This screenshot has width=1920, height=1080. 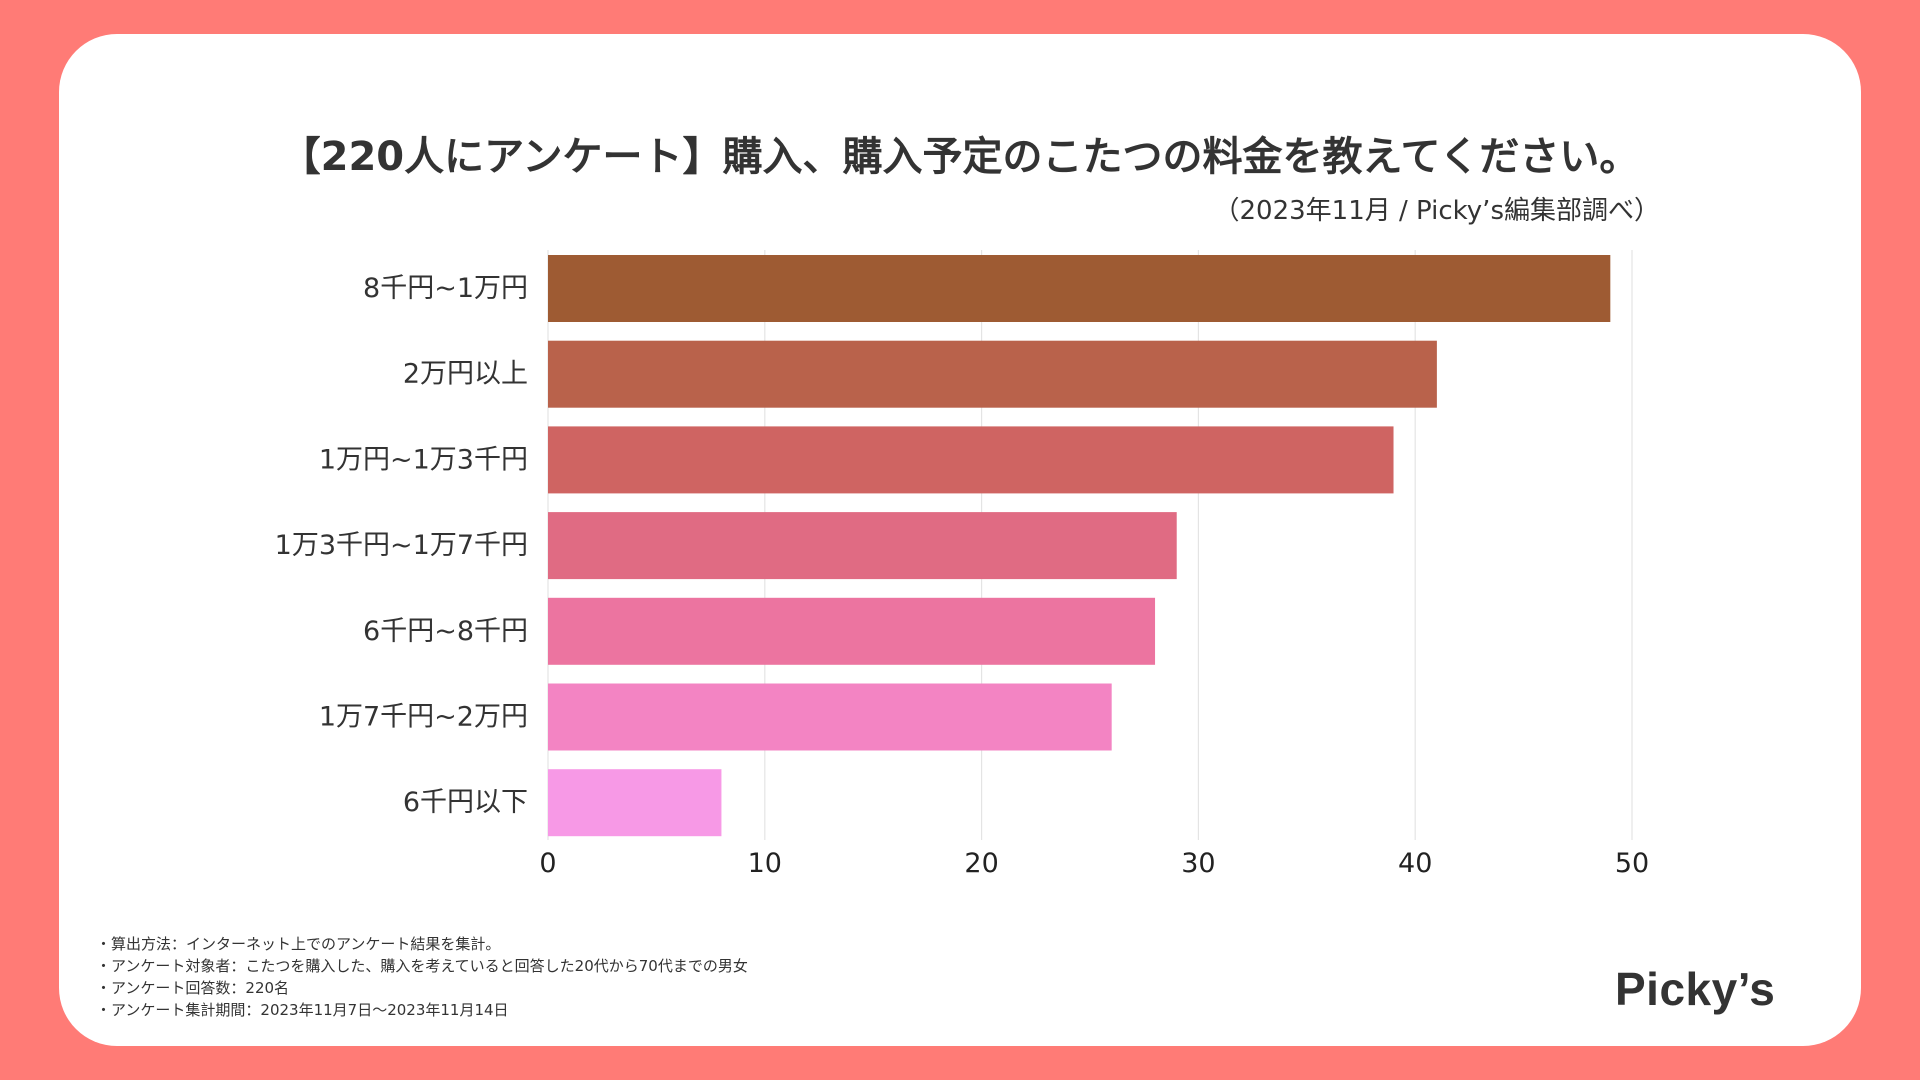 What do you see at coordinates (423, 717) in the screenshot?
I see `category-label-5: 1万7千円~2万円` at bounding box center [423, 717].